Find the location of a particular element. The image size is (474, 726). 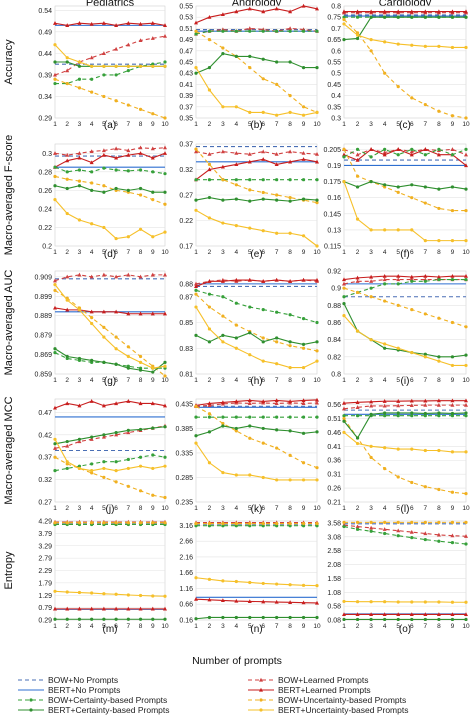

y-tick-label: 1.16 is located at coordinates (186, 589).